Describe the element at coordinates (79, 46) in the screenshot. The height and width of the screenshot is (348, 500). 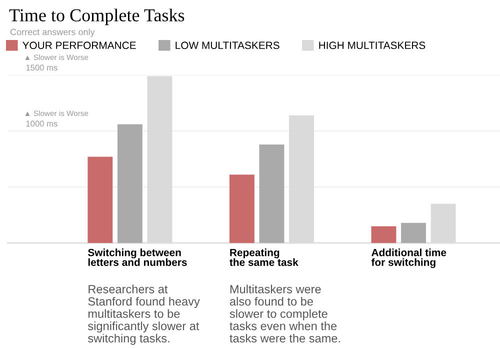
I see `legend-label: YOUR PERFORMANCE` at that location.